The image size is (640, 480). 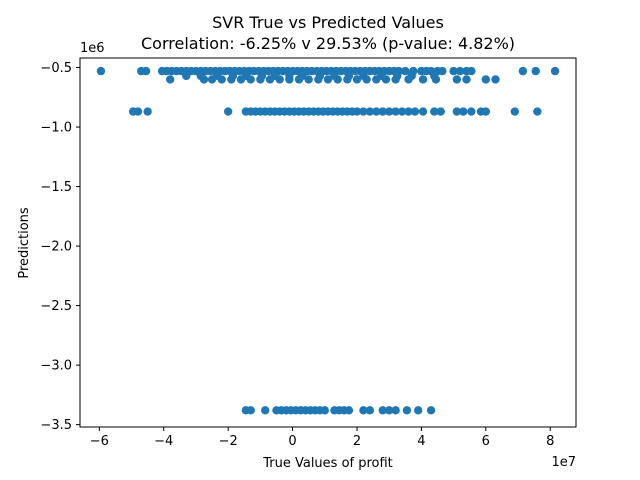 What do you see at coordinates (550, 441) in the screenshot?
I see `x-tick-label: 8` at bounding box center [550, 441].